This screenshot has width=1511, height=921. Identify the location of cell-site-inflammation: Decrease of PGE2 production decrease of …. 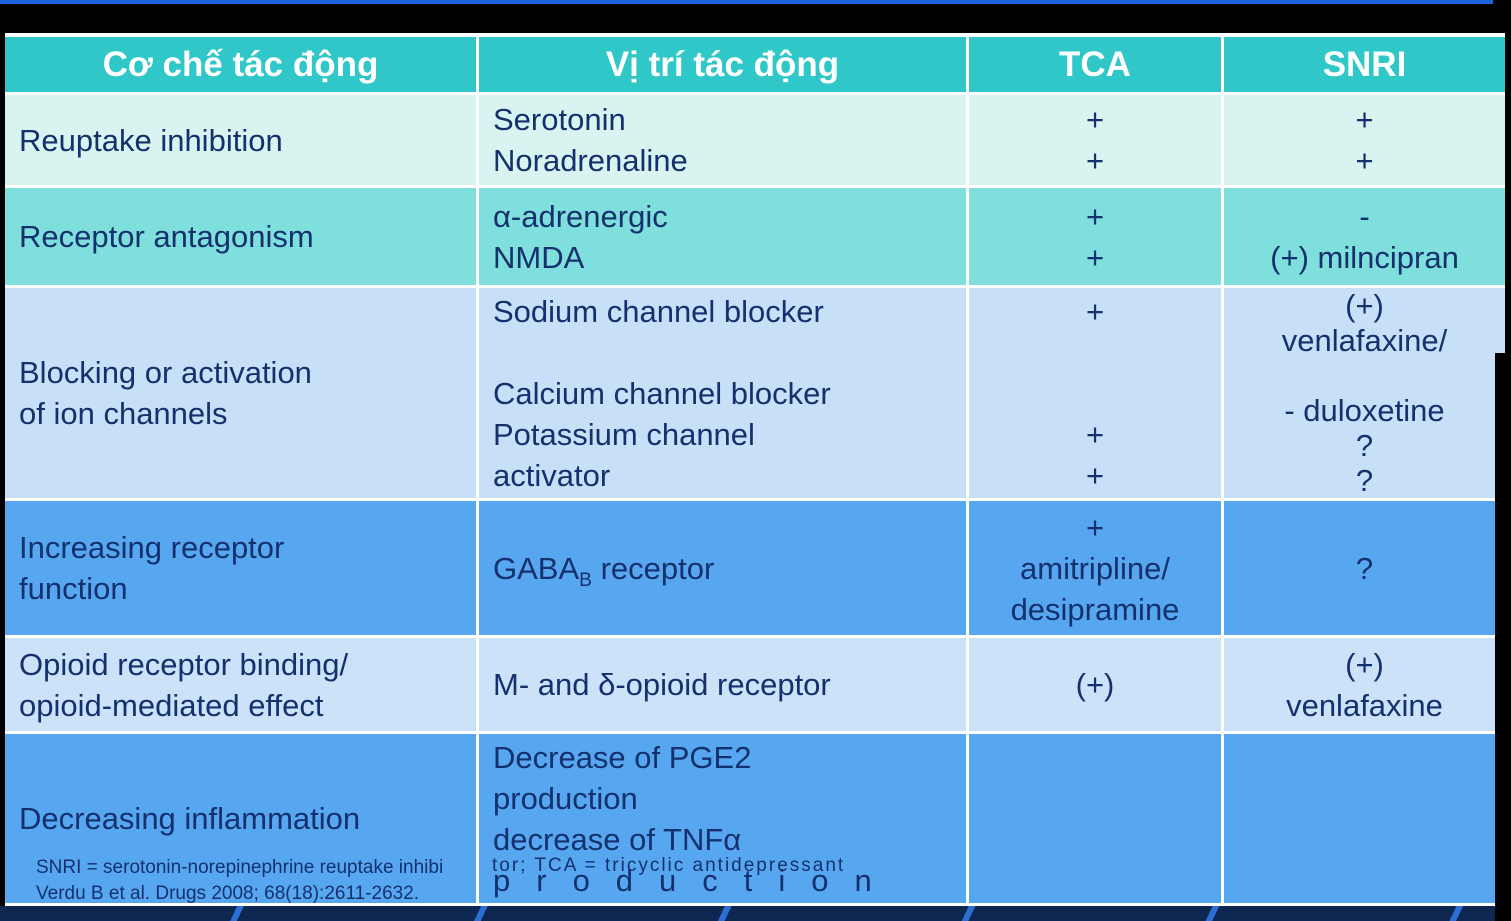
(722, 818).